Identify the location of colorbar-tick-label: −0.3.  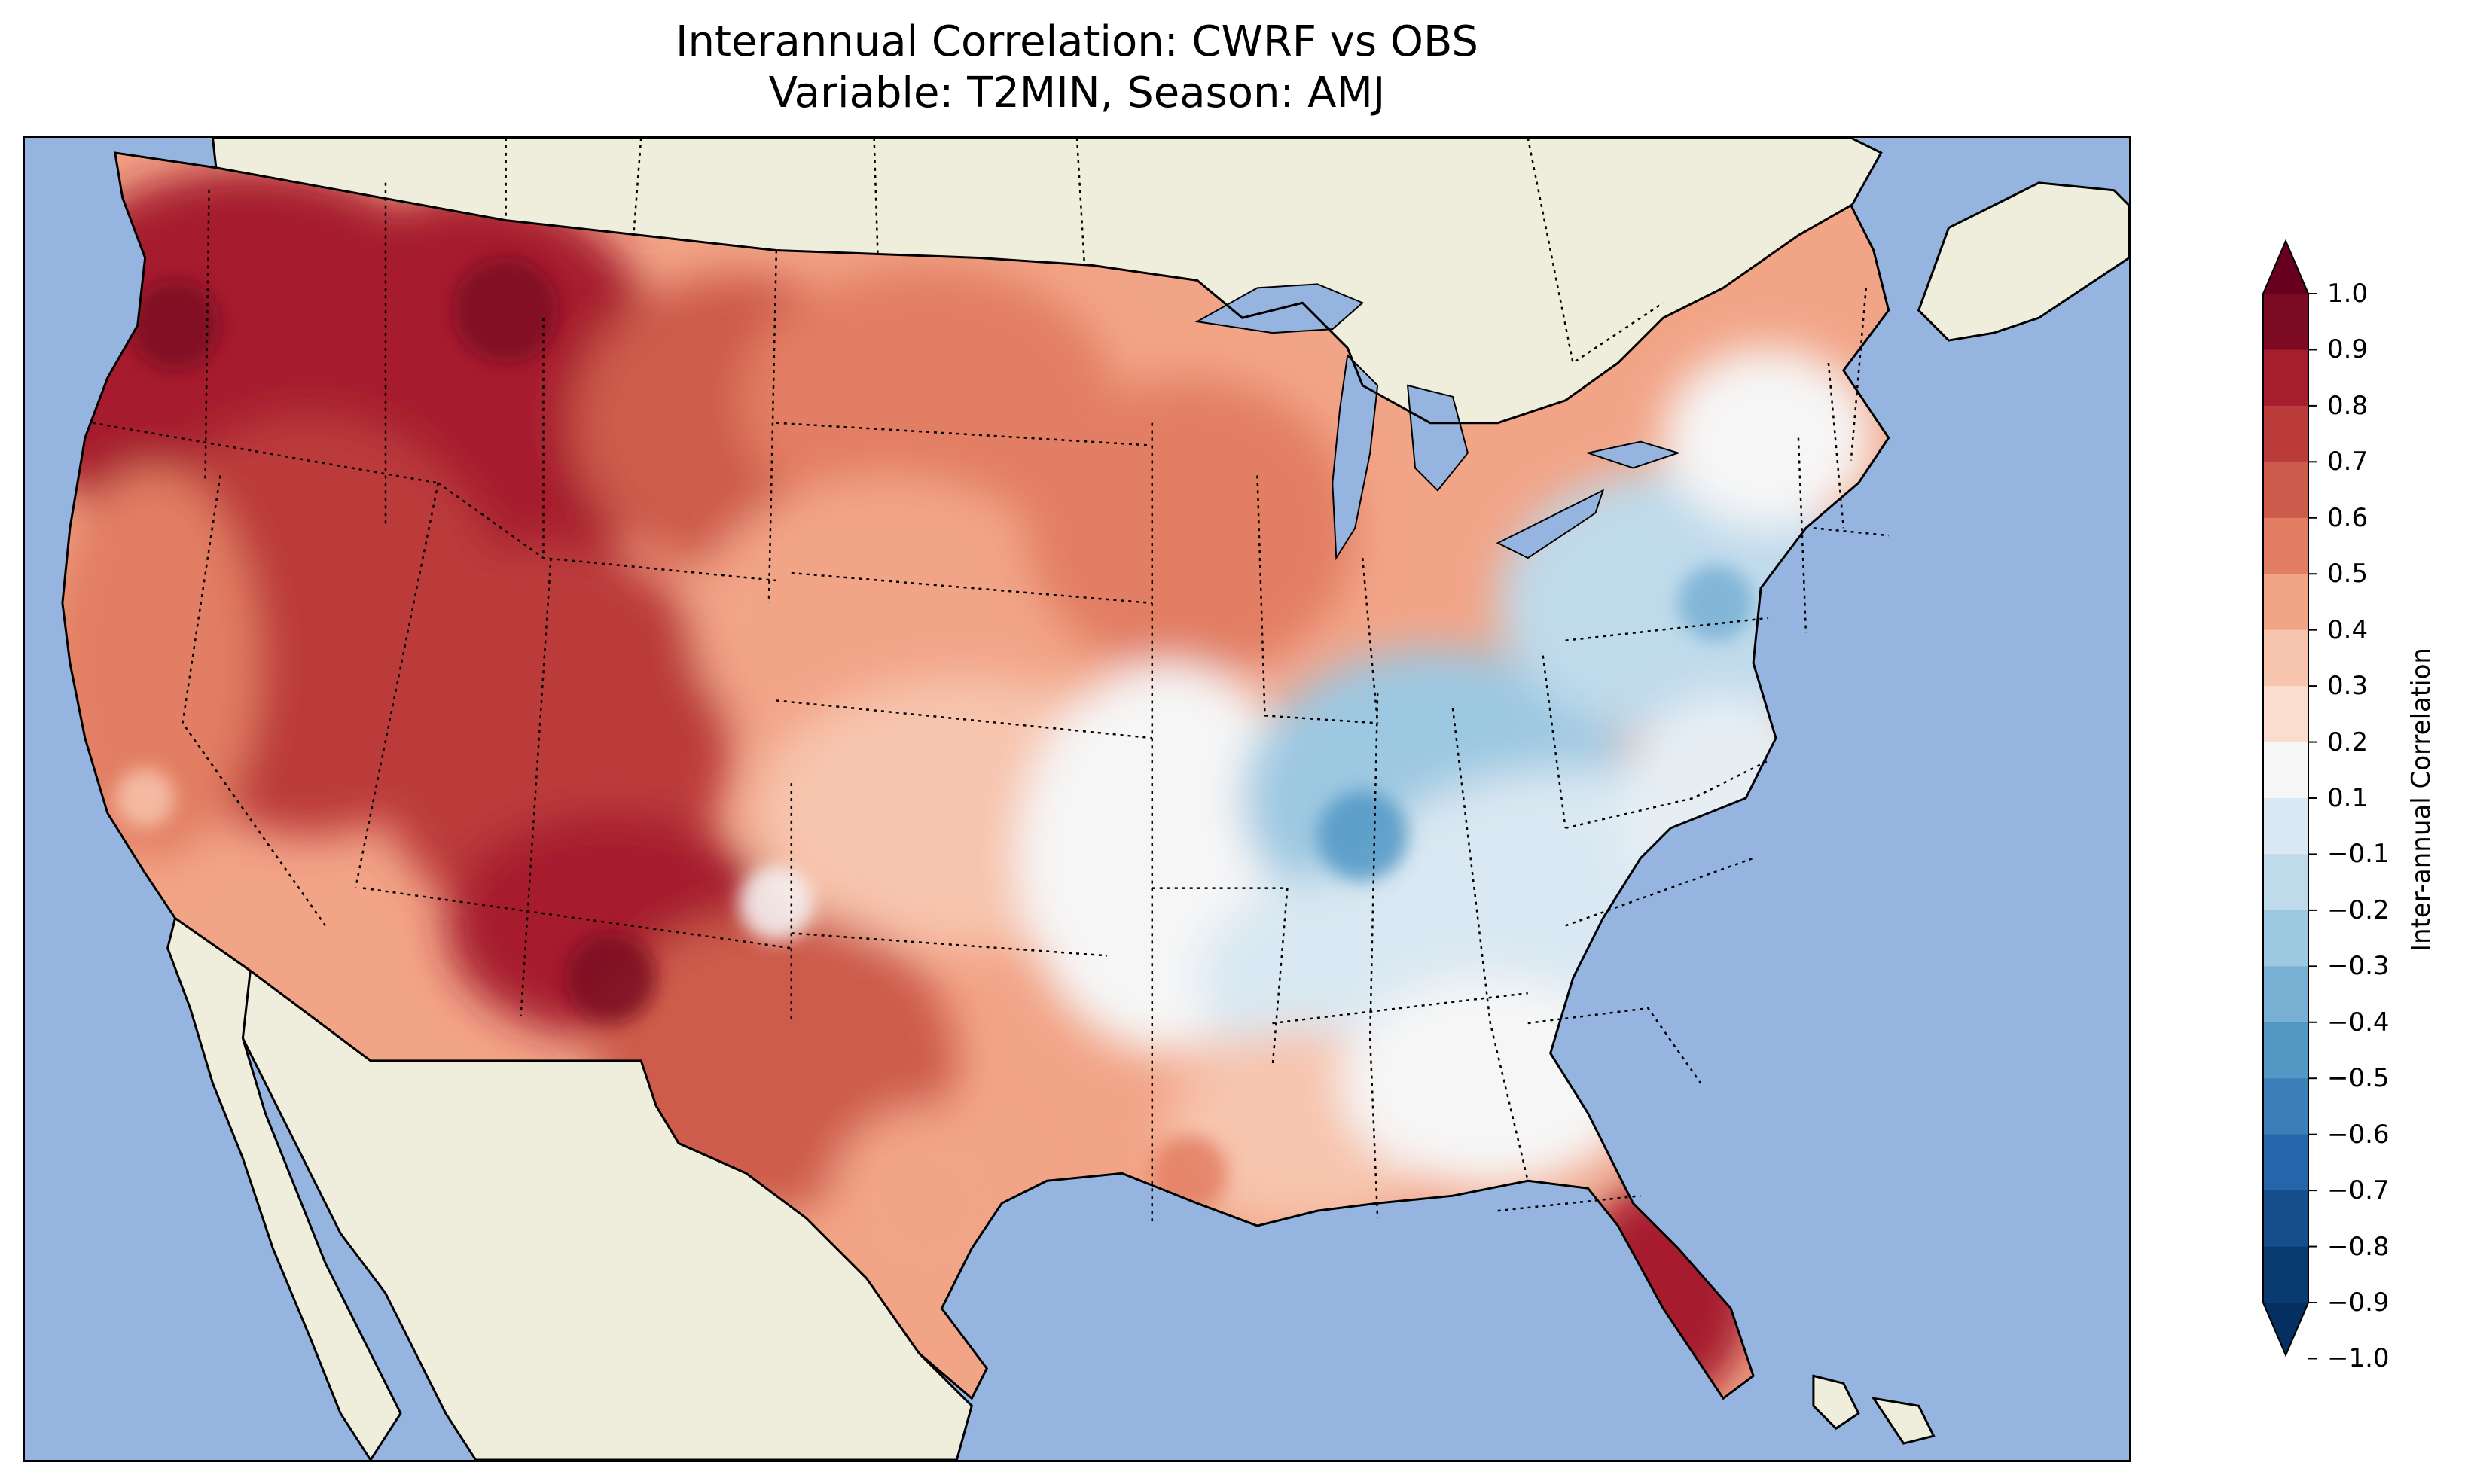
(2358, 966).